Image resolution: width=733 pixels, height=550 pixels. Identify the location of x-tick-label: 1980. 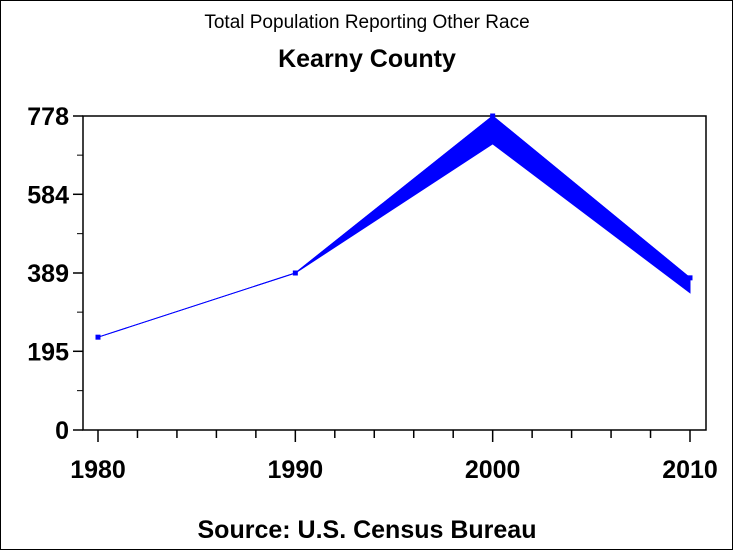
(98, 470).